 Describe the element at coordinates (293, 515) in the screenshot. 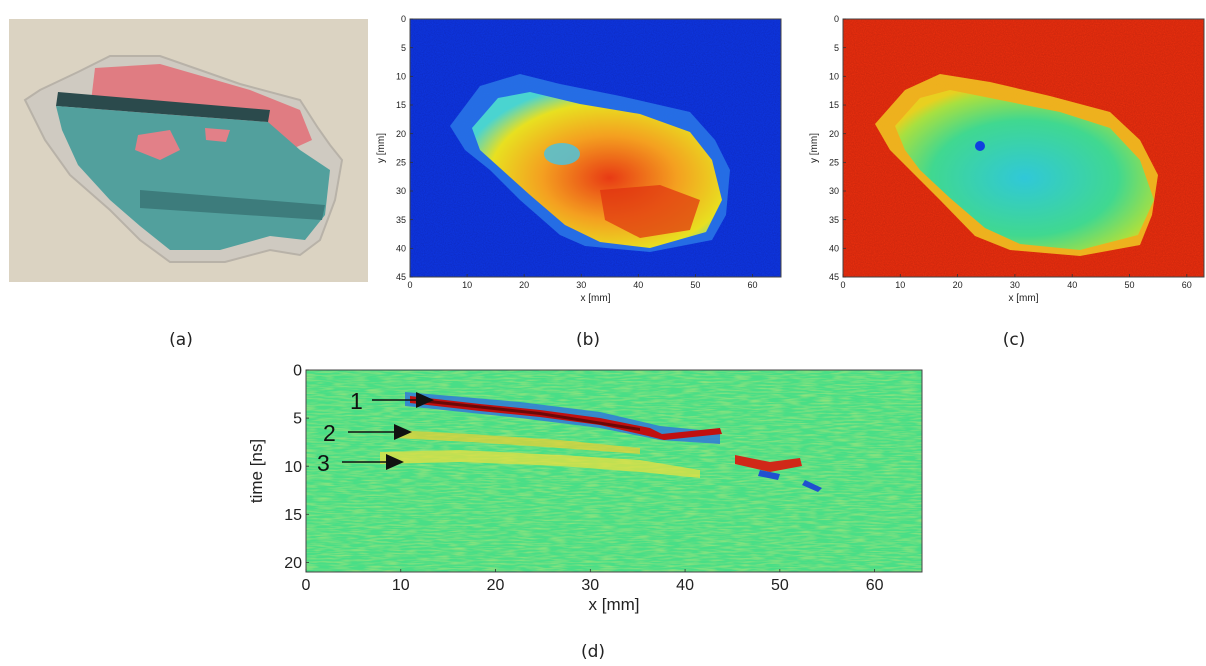

I see `d-ytick-label: 15` at that location.